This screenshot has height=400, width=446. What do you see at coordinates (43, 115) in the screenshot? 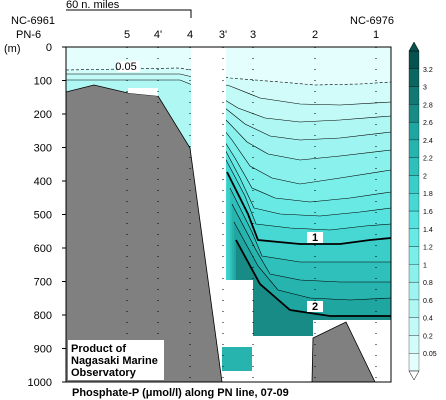
I see `y-tick-label-2: 200` at bounding box center [43, 115].